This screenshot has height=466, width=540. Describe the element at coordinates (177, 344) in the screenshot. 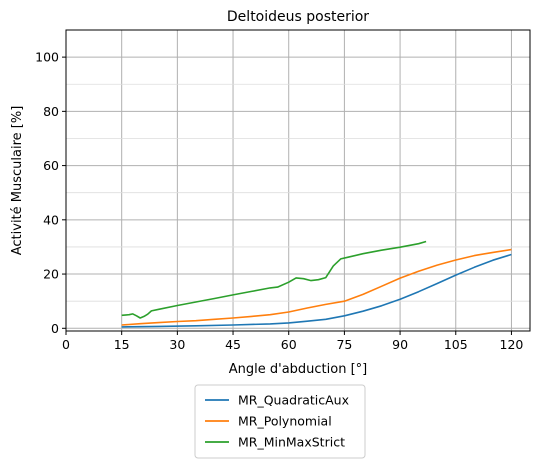

I see `x-tick-label: 30` at that location.